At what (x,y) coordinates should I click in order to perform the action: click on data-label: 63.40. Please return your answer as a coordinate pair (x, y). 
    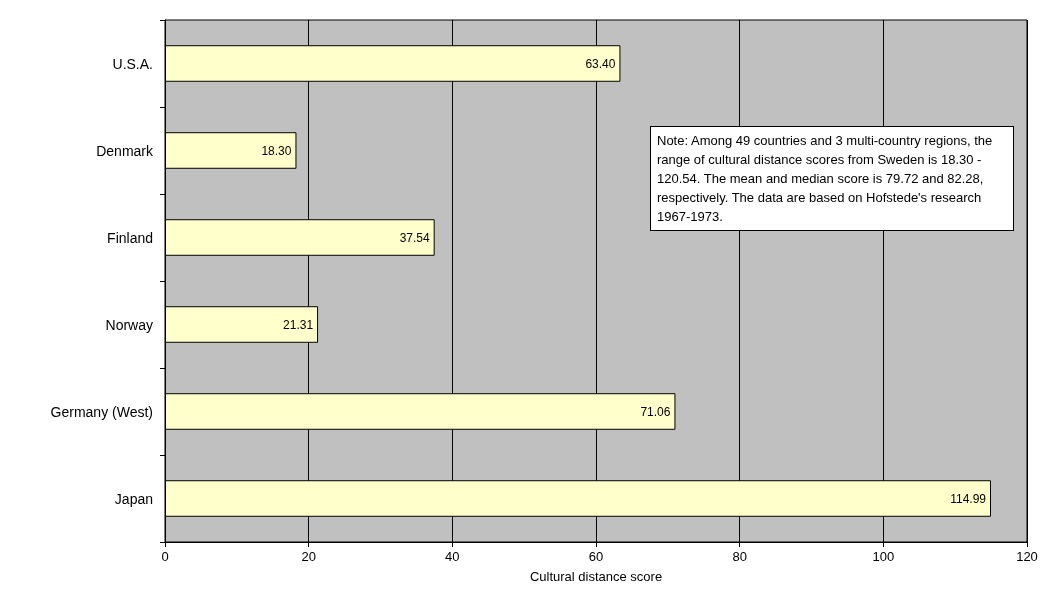
    Looking at the image, I should click on (600, 63).